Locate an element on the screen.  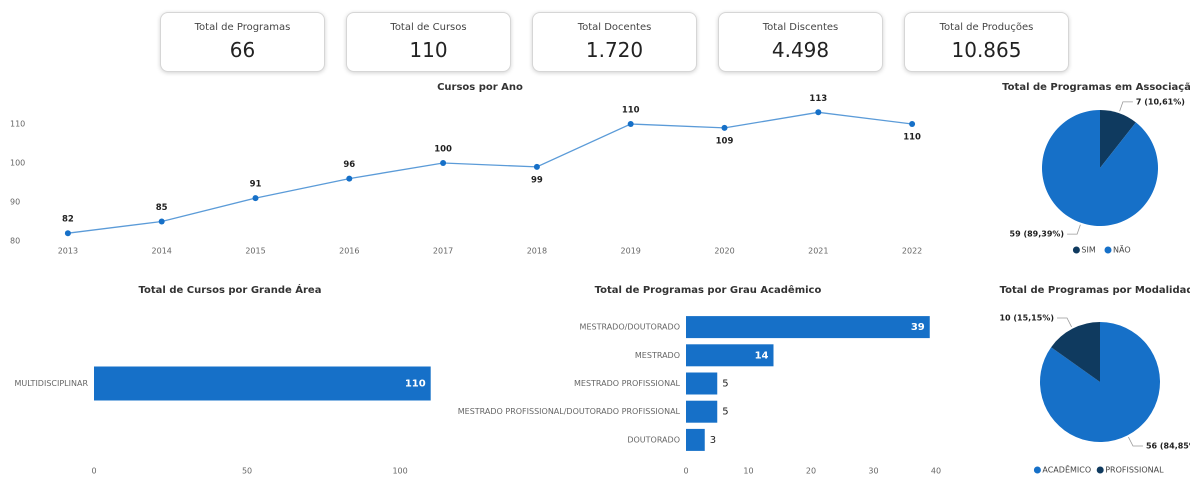
x-tick-label: 2019 is located at coordinates (631, 251).